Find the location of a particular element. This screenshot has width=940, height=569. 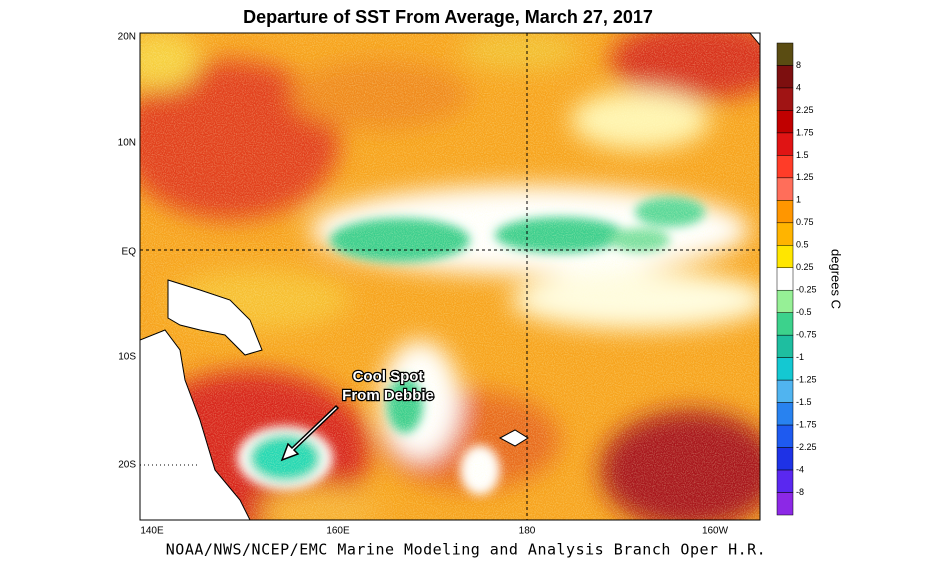

colorbar-label: 0.5 is located at coordinates (802, 245).